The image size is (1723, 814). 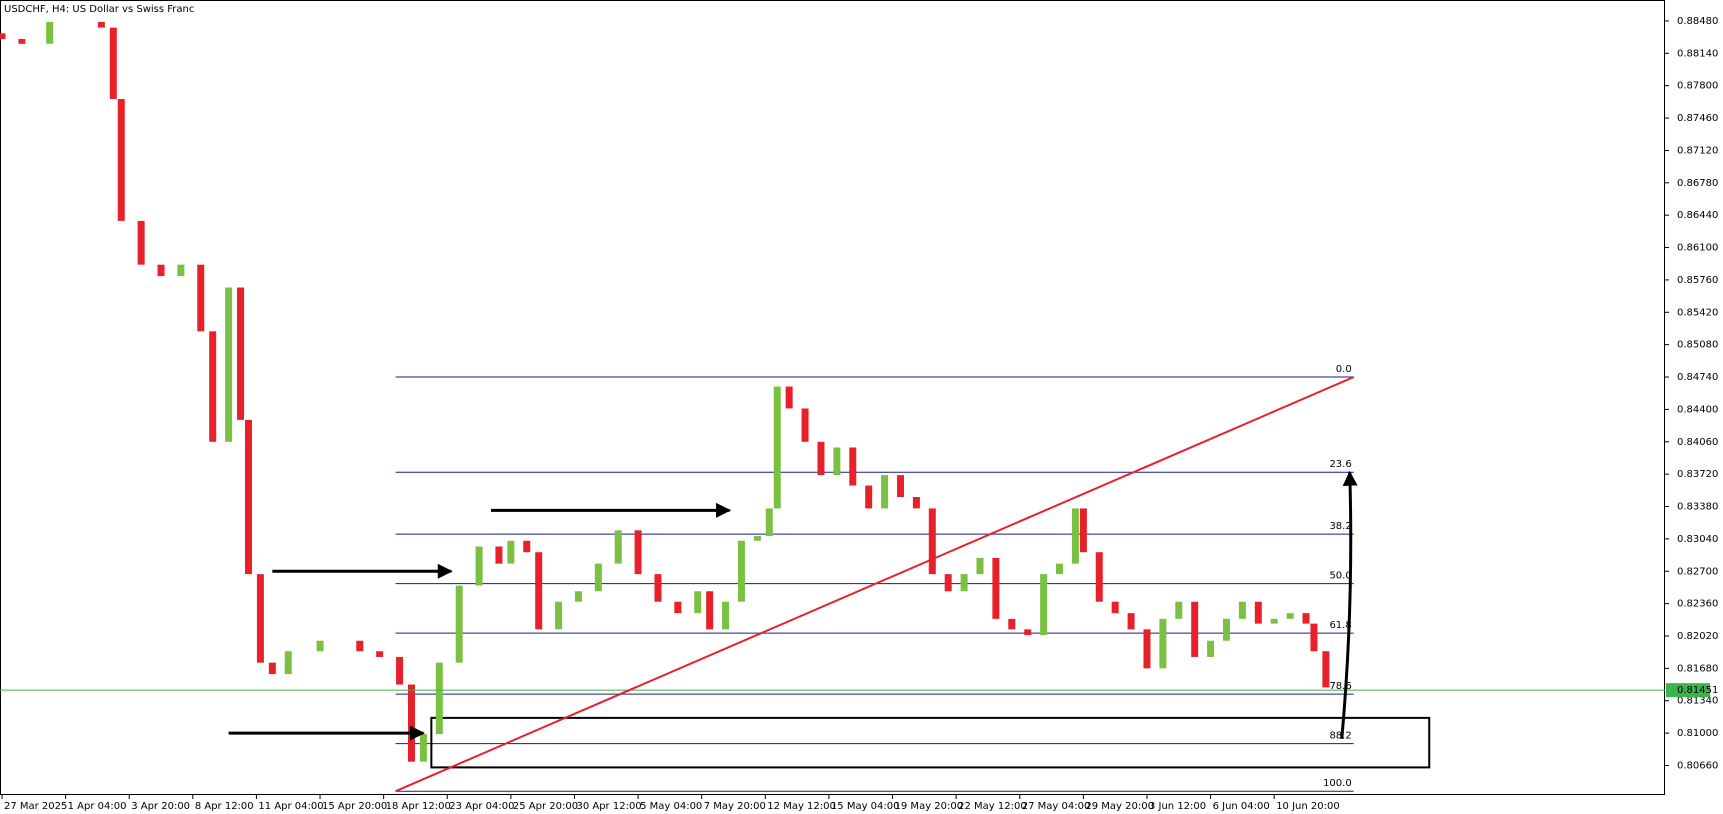 What do you see at coordinates (1697, 377) in the screenshot?
I see `y-tick-label: 0.84740` at bounding box center [1697, 377].